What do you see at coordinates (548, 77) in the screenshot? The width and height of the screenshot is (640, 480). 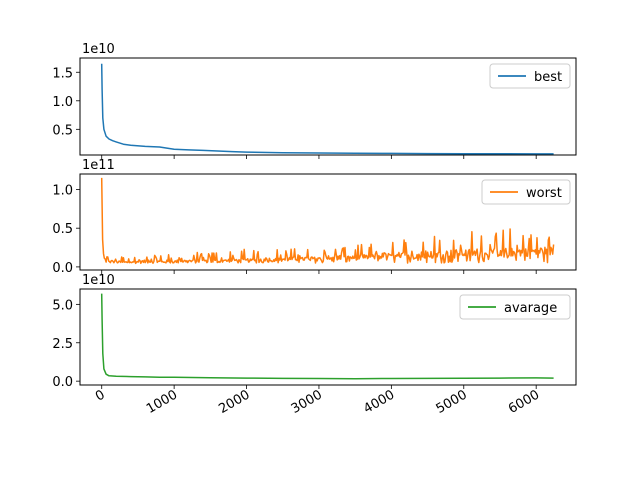 I see `legend-label-best: best` at bounding box center [548, 77].